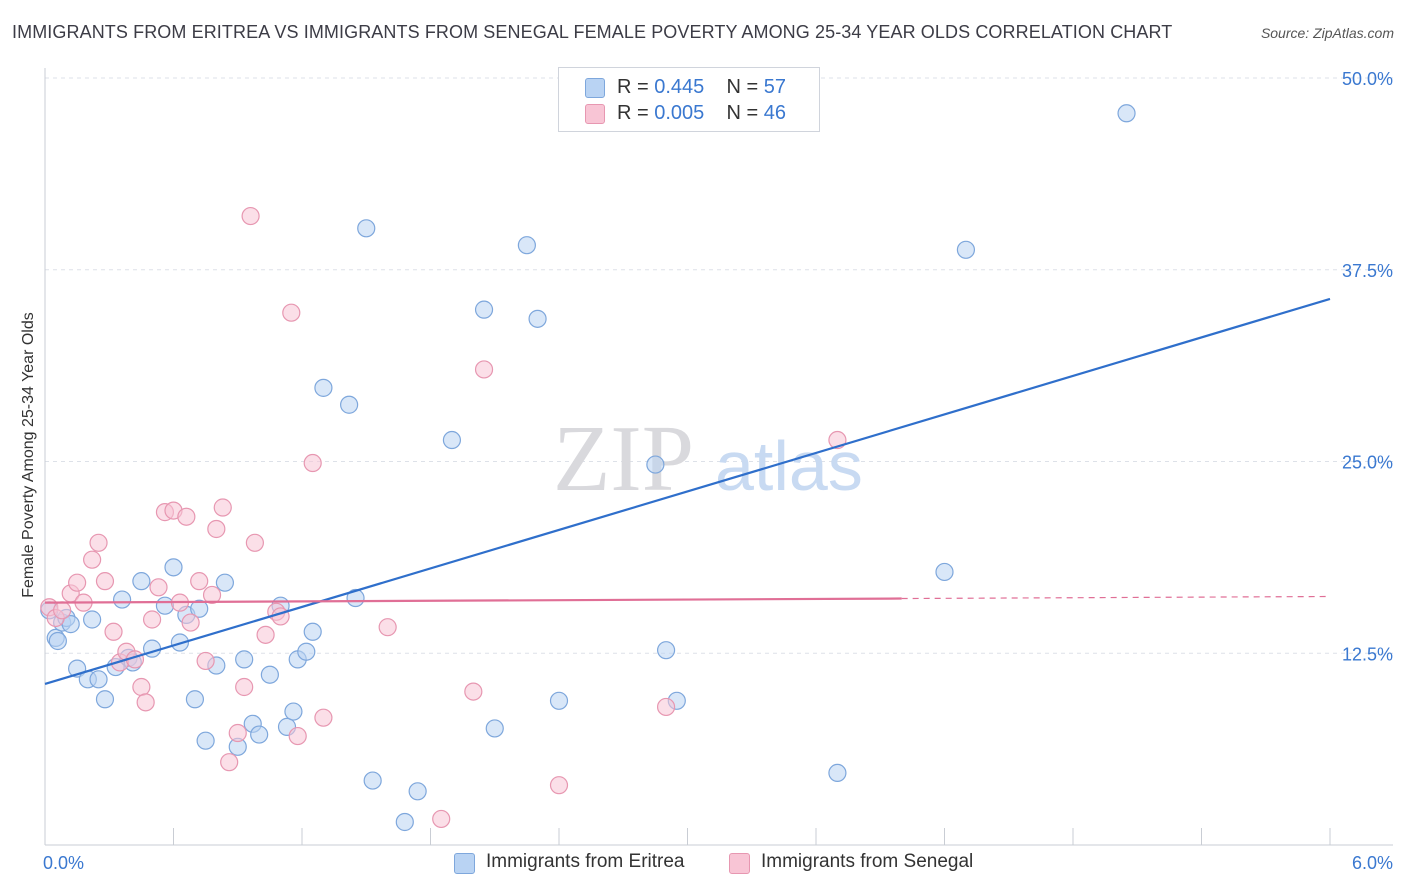 The width and height of the screenshot is (1406, 892). Describe the element at coordinates (1367, 79) in the screenshot. I see `y-tick-label: 50.0%` at that location.